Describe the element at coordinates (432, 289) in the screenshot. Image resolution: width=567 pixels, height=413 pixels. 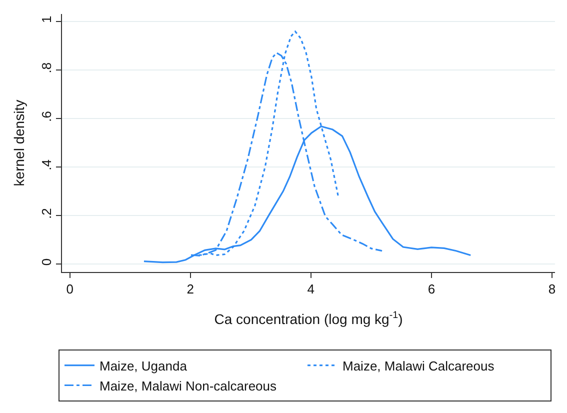
I see `x-tick-label: 6` at that location.